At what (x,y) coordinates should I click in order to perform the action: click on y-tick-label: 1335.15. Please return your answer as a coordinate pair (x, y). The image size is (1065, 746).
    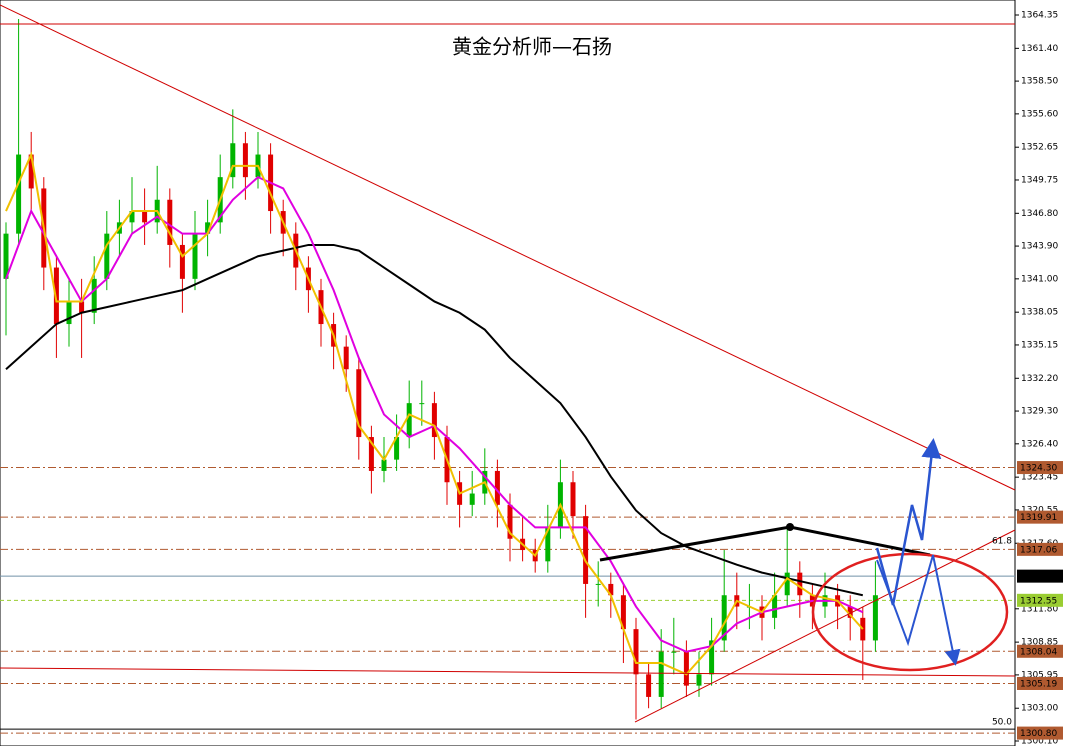
    Looking at the image, I should click on (1039, 345).